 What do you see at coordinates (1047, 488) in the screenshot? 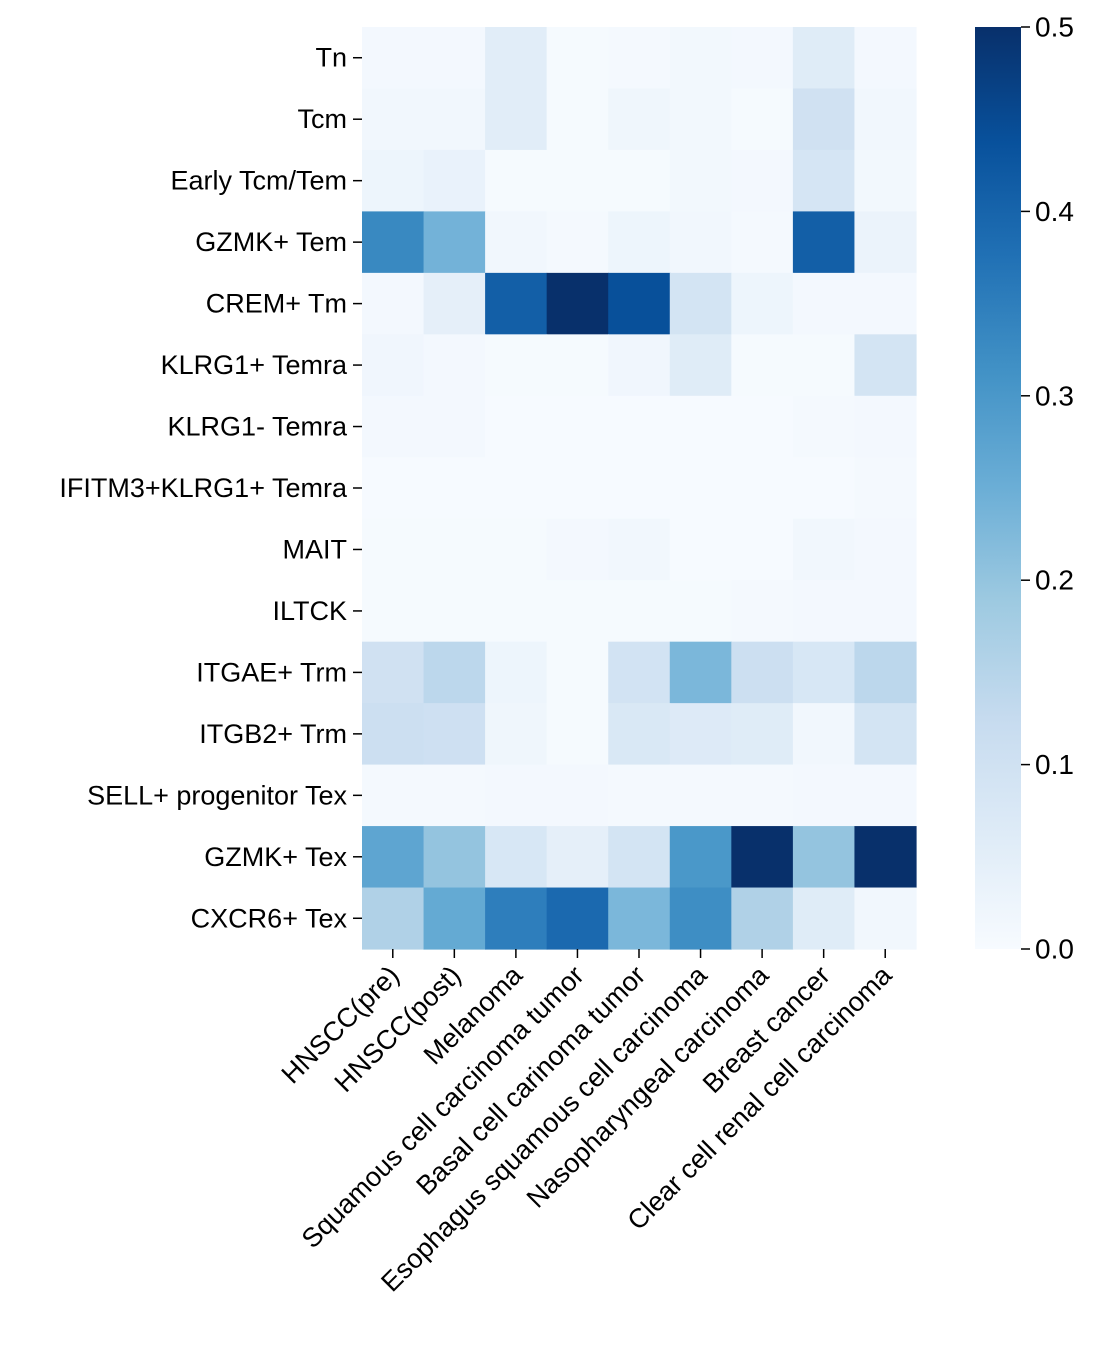
I see `colorbar-ticks: 0.0 0.1 0.2 0.3 0.4 0.5` at bounding box center [1047, 488].